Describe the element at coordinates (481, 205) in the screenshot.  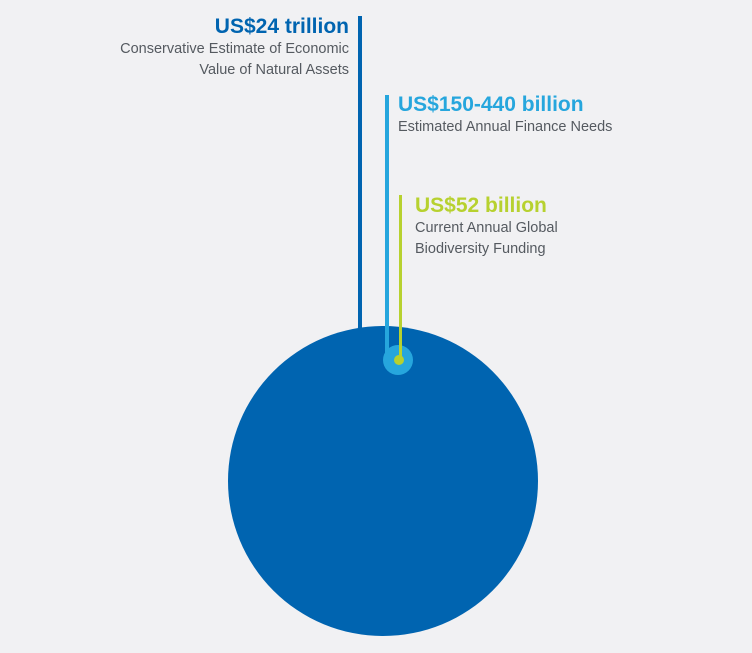
I see `funding-value: US$52 billion` at that location.